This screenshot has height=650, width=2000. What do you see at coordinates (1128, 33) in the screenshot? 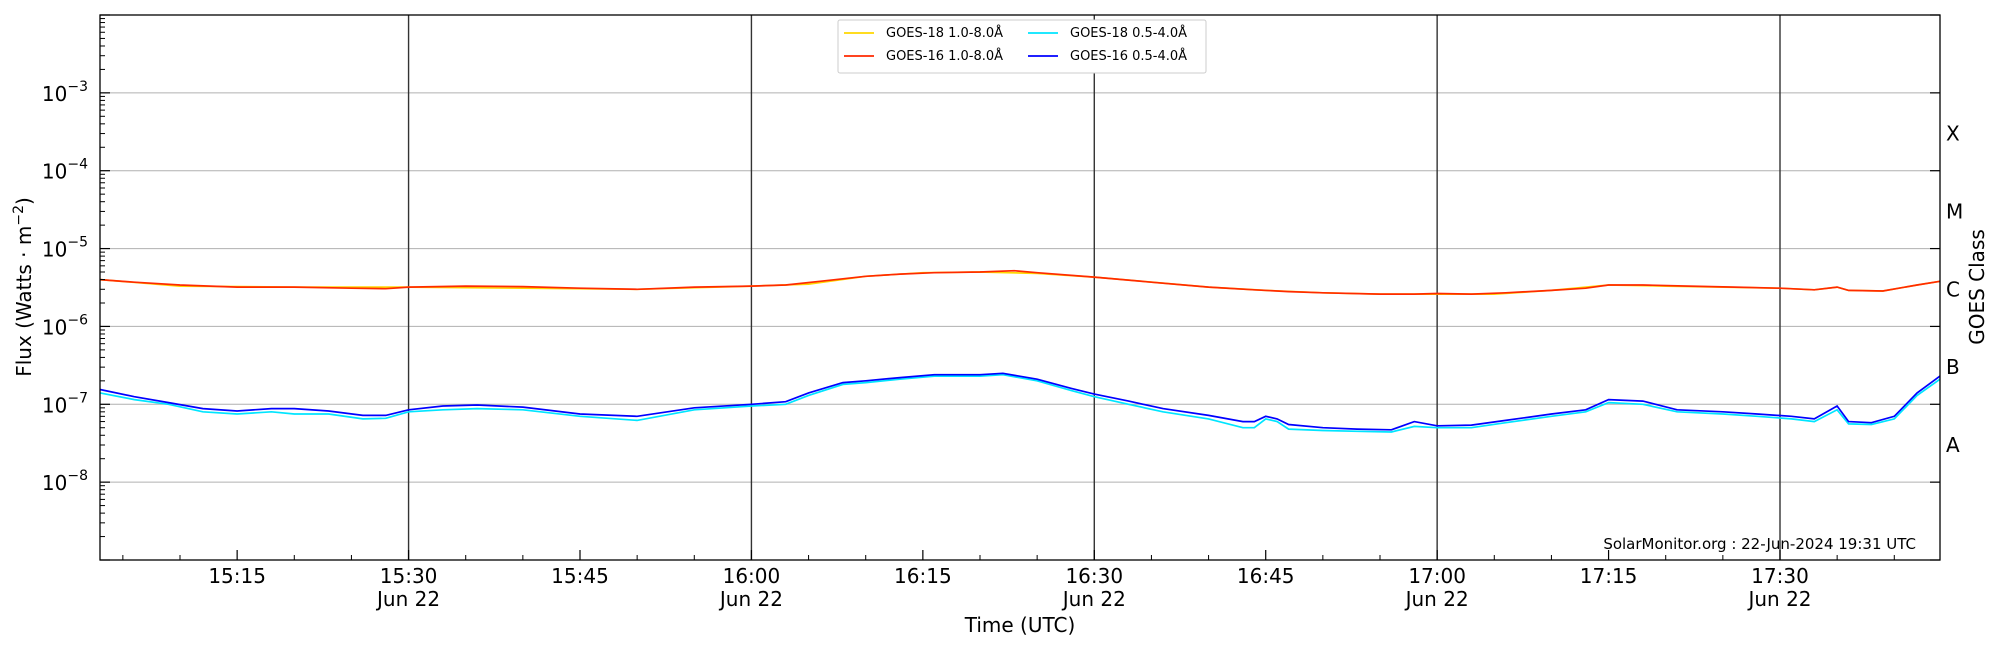
I see `legend-entry-2: GOES-18 0.5-4.0Å` at bounding box center [1128, 33].